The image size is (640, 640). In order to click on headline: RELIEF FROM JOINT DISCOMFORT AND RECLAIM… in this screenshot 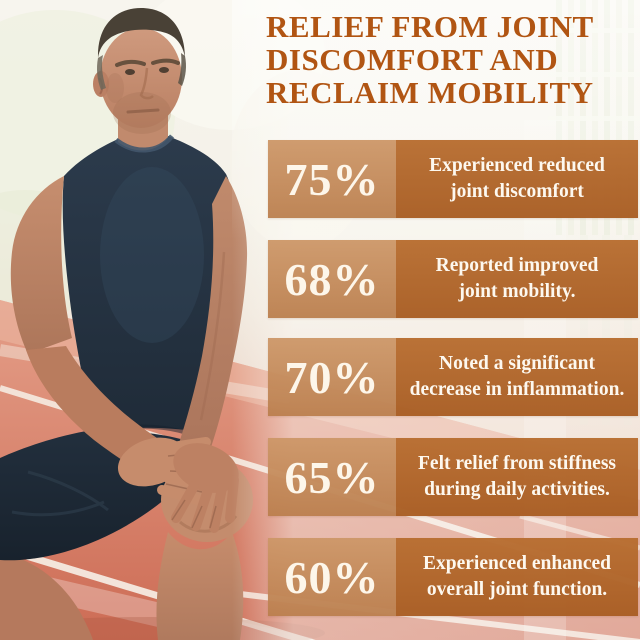, I will do `click(450, 59)`.